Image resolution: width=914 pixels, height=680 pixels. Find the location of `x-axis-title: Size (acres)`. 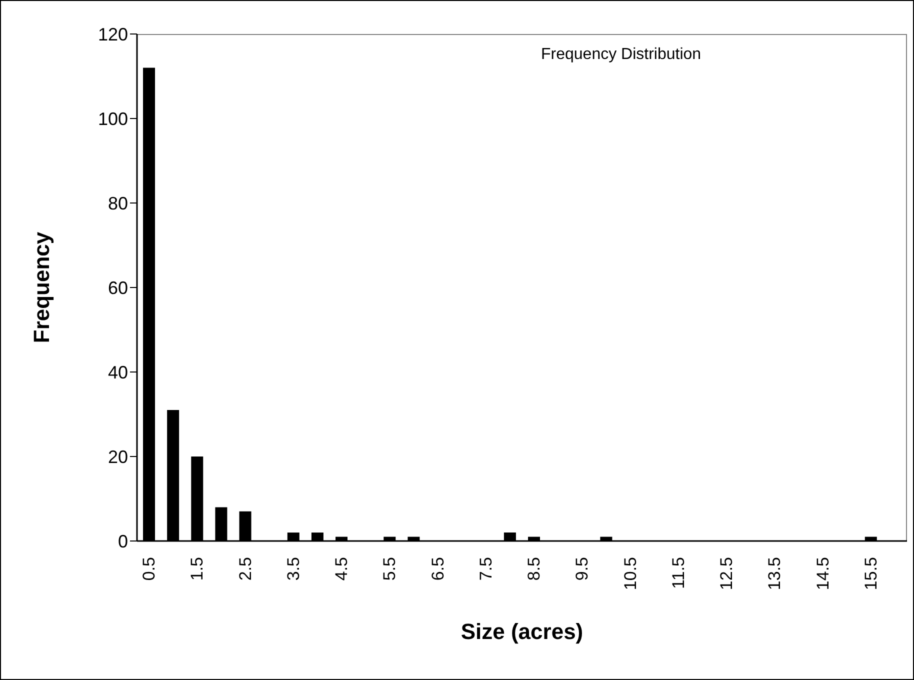

x-axis-title: Size (acres) is located at coordinates (522, 631).